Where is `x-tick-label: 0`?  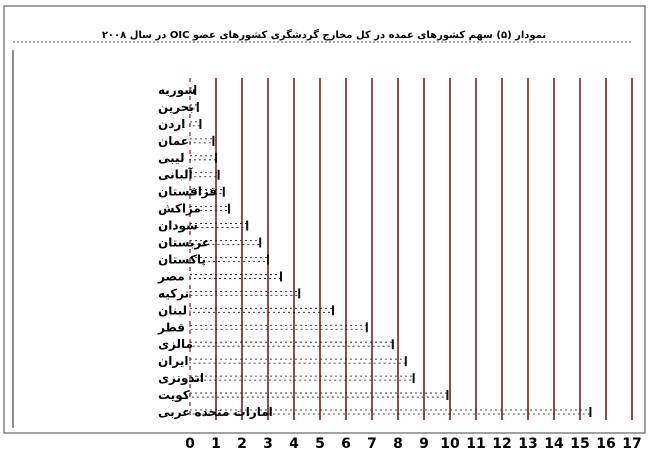
x-tick-label: 0 is located at coordinates (190, 444).